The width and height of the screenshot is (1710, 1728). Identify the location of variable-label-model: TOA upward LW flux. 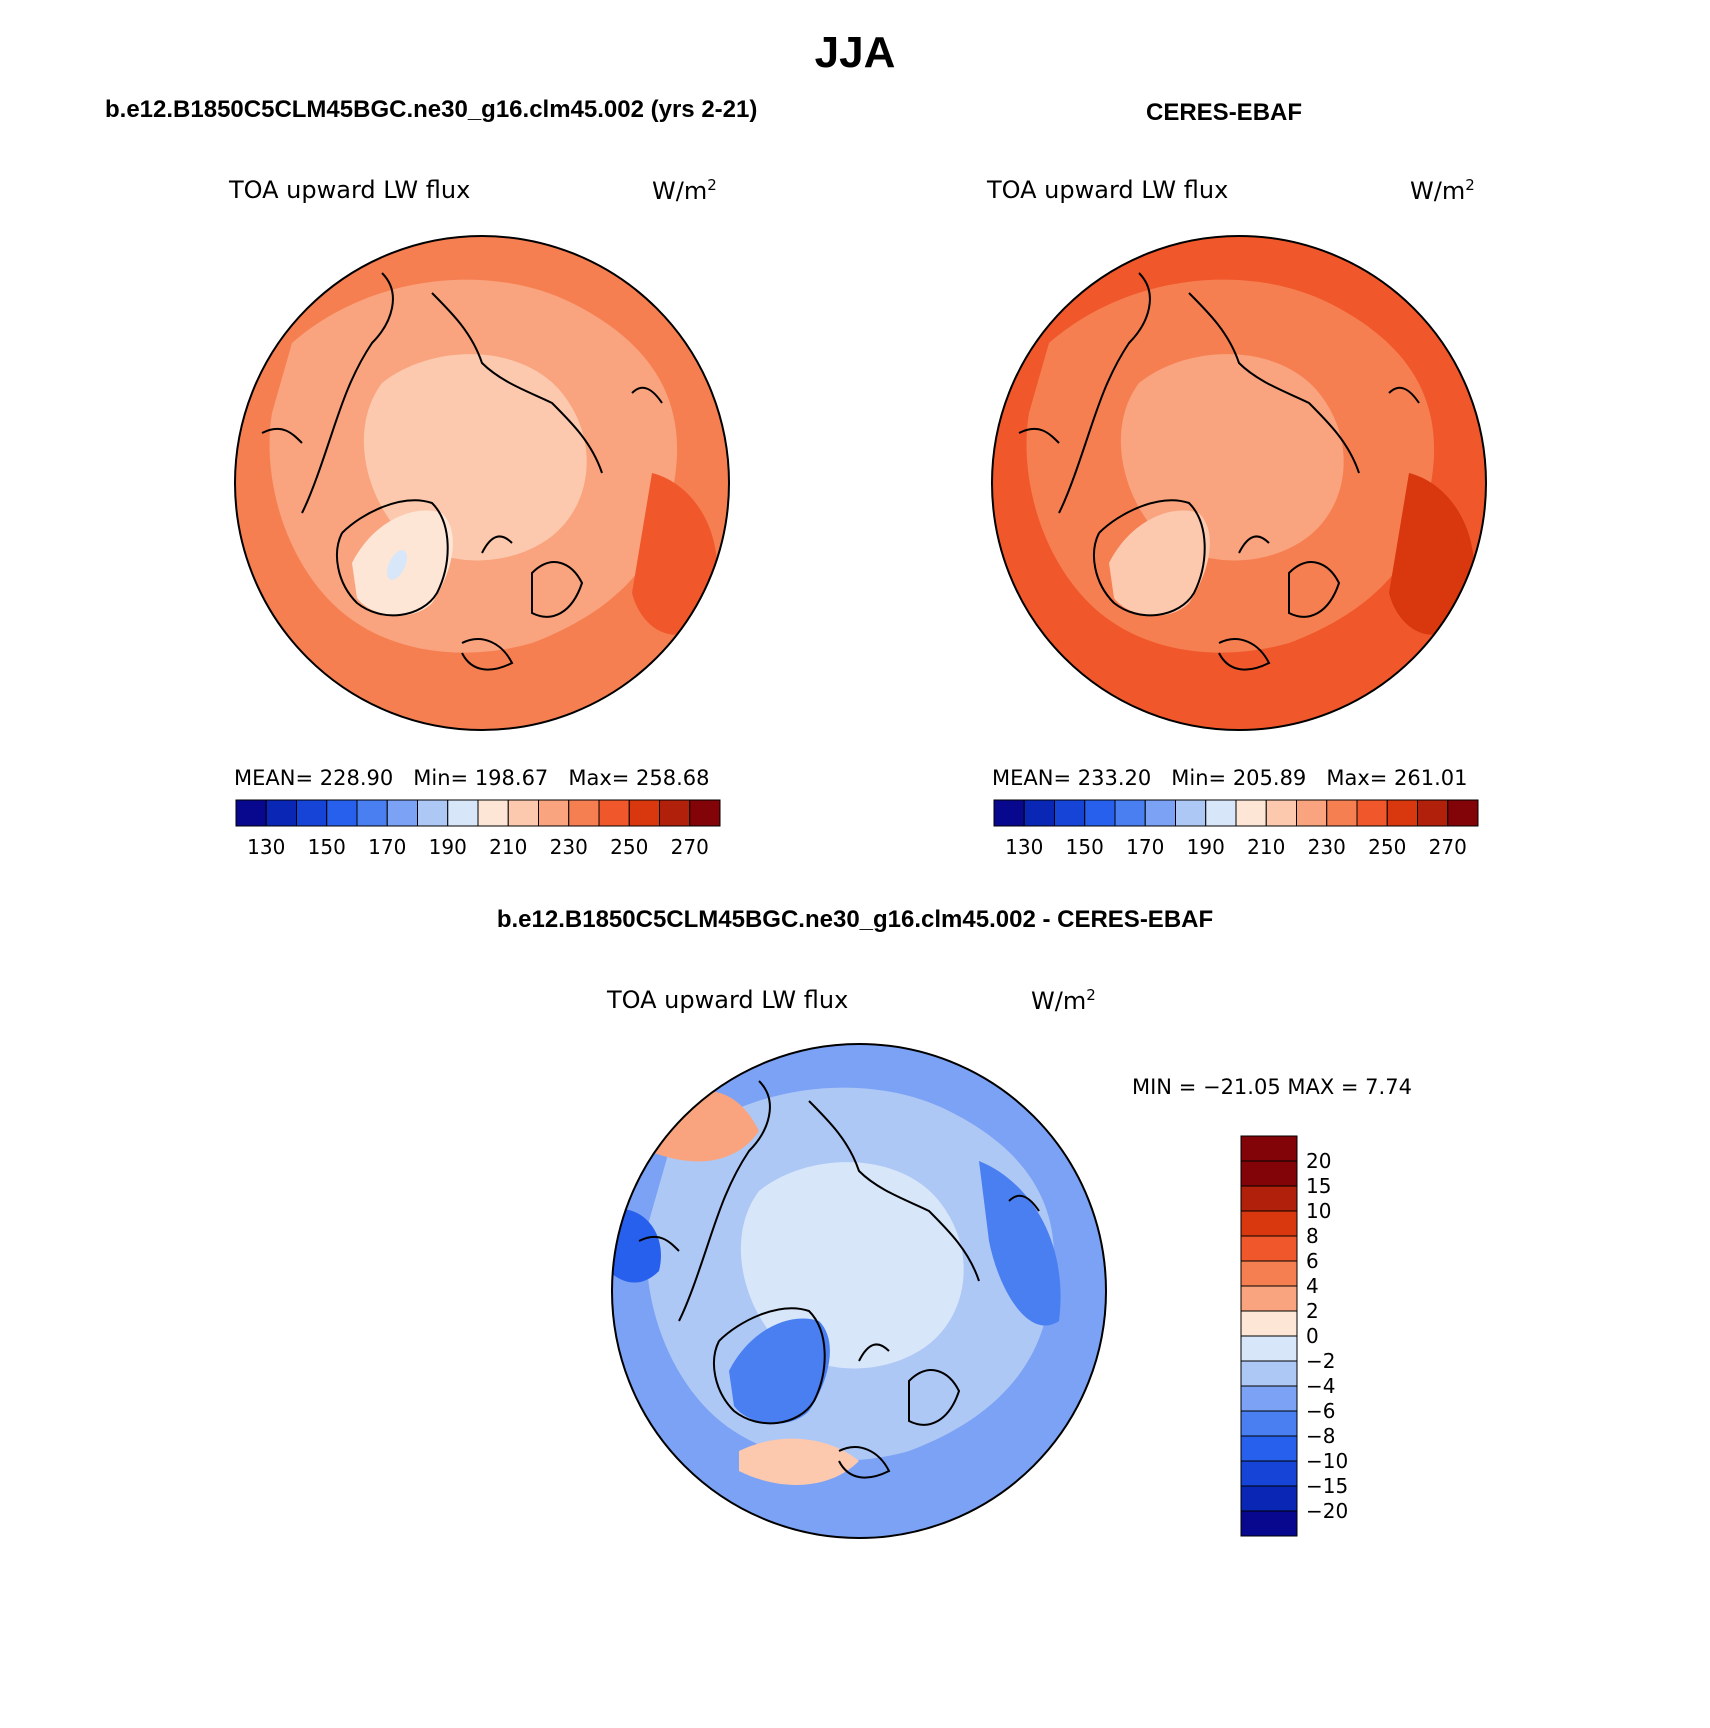
(350, 190).